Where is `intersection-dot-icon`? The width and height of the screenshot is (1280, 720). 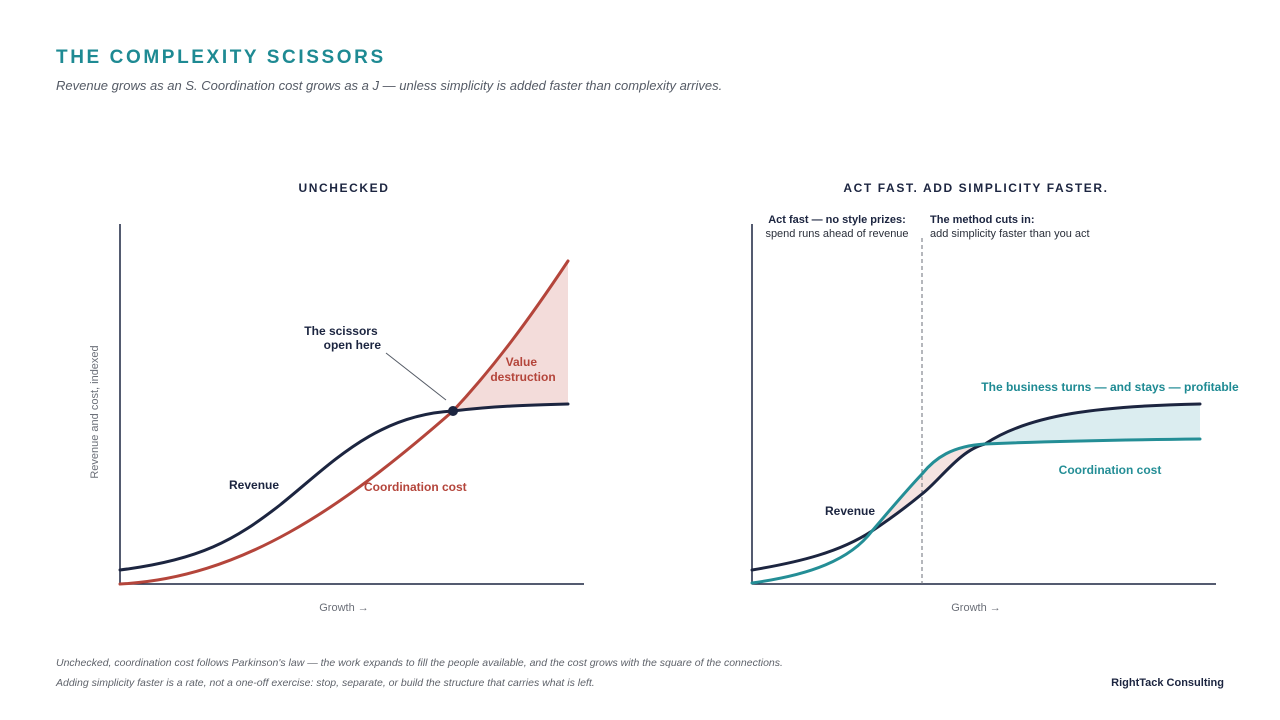
intersection-dot-icon is located at coordinates (453, 411).